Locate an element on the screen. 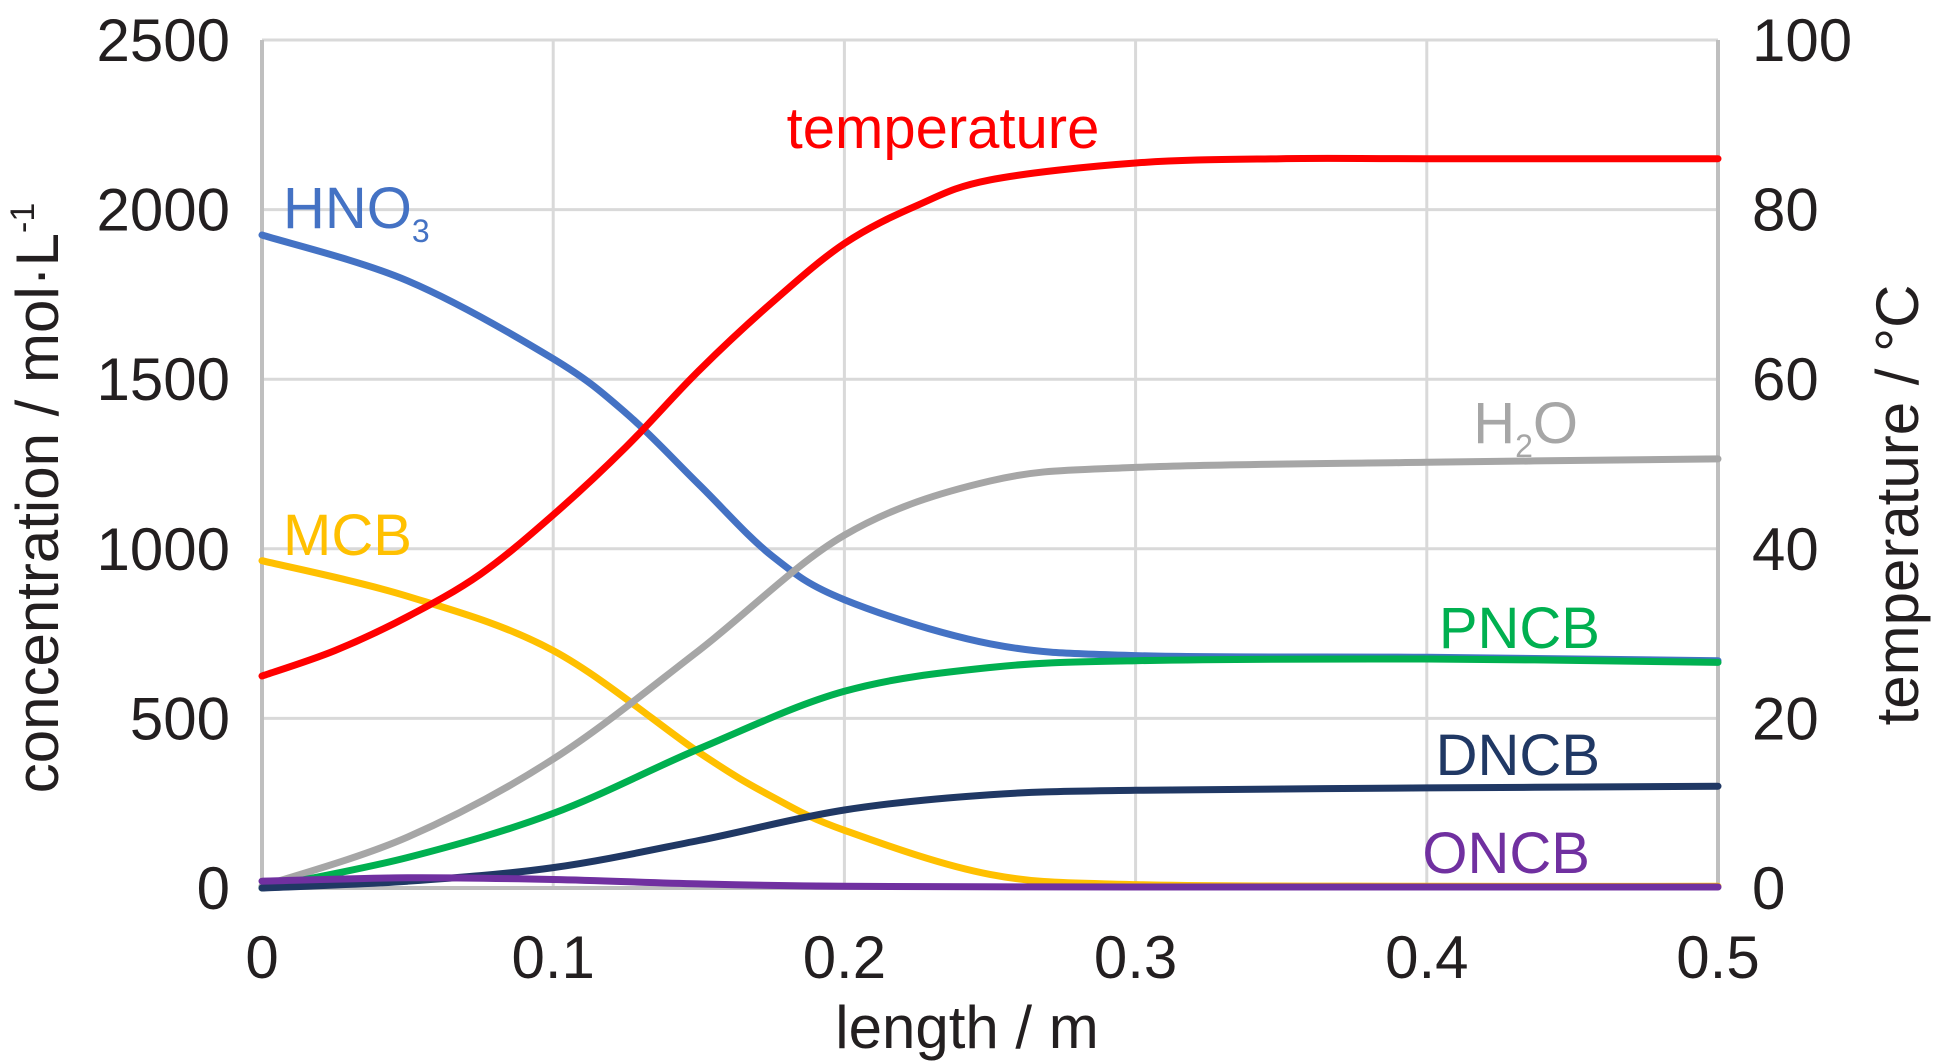  series-label-subscript: 2 is located at coordinates (1524, 446).